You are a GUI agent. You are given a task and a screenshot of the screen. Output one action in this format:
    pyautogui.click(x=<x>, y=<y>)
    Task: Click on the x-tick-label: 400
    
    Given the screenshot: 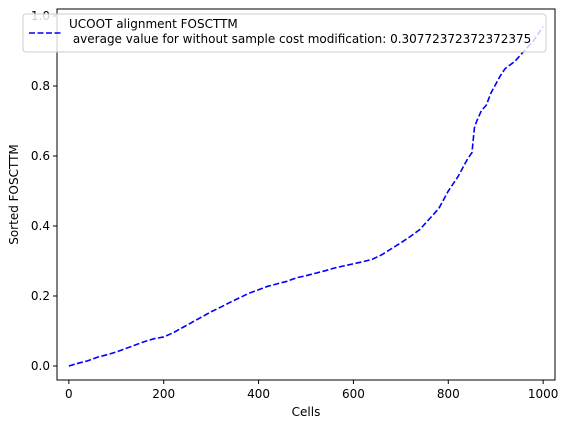 What is the action you would take?
    pyautogui.click(x=258, y=394)
    